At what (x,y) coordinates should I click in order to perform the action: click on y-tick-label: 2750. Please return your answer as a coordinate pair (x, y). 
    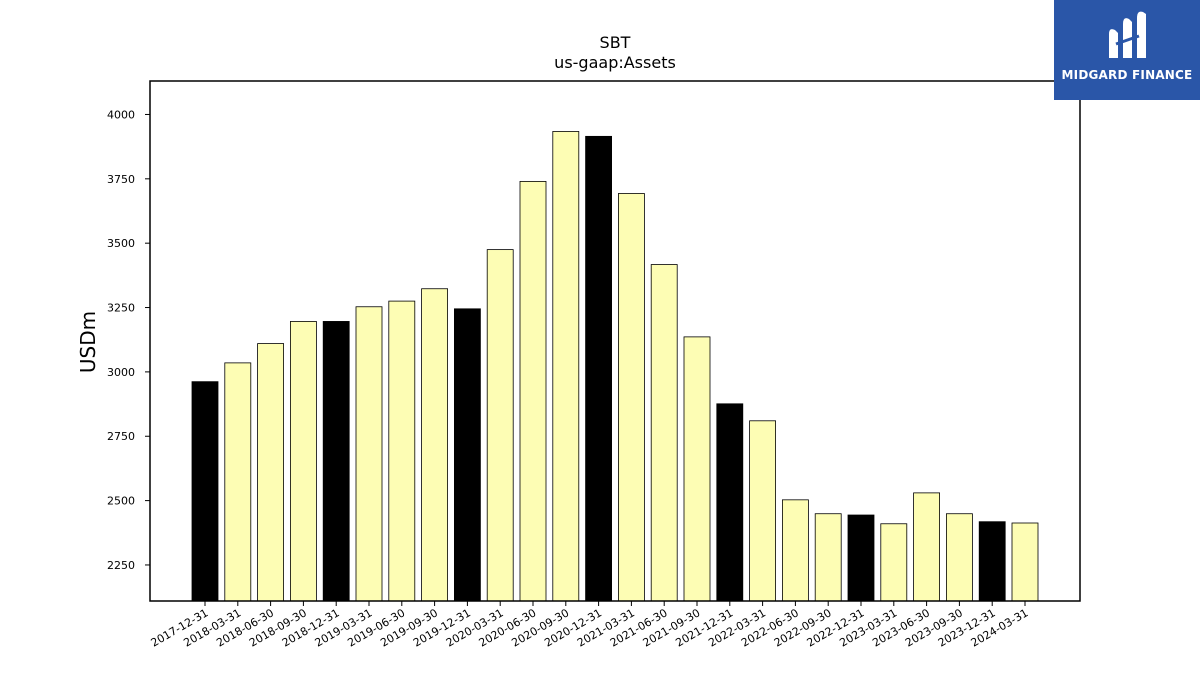
    Looking at the image, I should click on (121, 436).